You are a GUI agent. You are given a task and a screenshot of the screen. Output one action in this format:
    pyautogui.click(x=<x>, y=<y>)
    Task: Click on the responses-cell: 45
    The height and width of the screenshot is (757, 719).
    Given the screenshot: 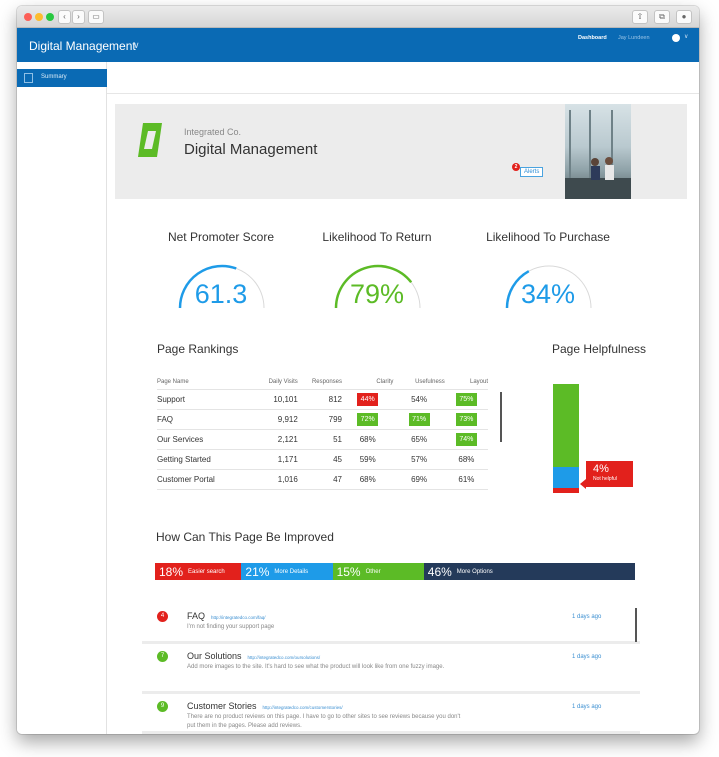 What is the action you would take?
    pyautogui.click(x=319, y=459)
    